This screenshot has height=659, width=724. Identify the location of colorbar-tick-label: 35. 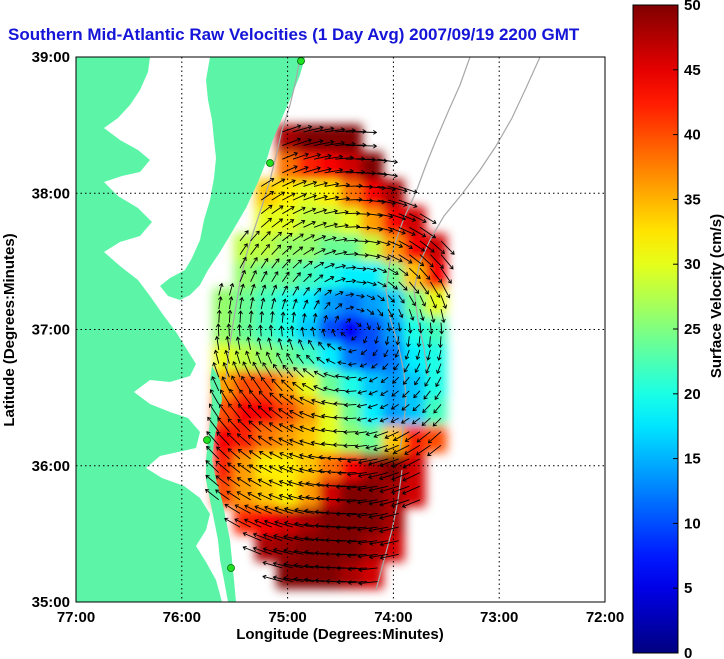
(692, 199).